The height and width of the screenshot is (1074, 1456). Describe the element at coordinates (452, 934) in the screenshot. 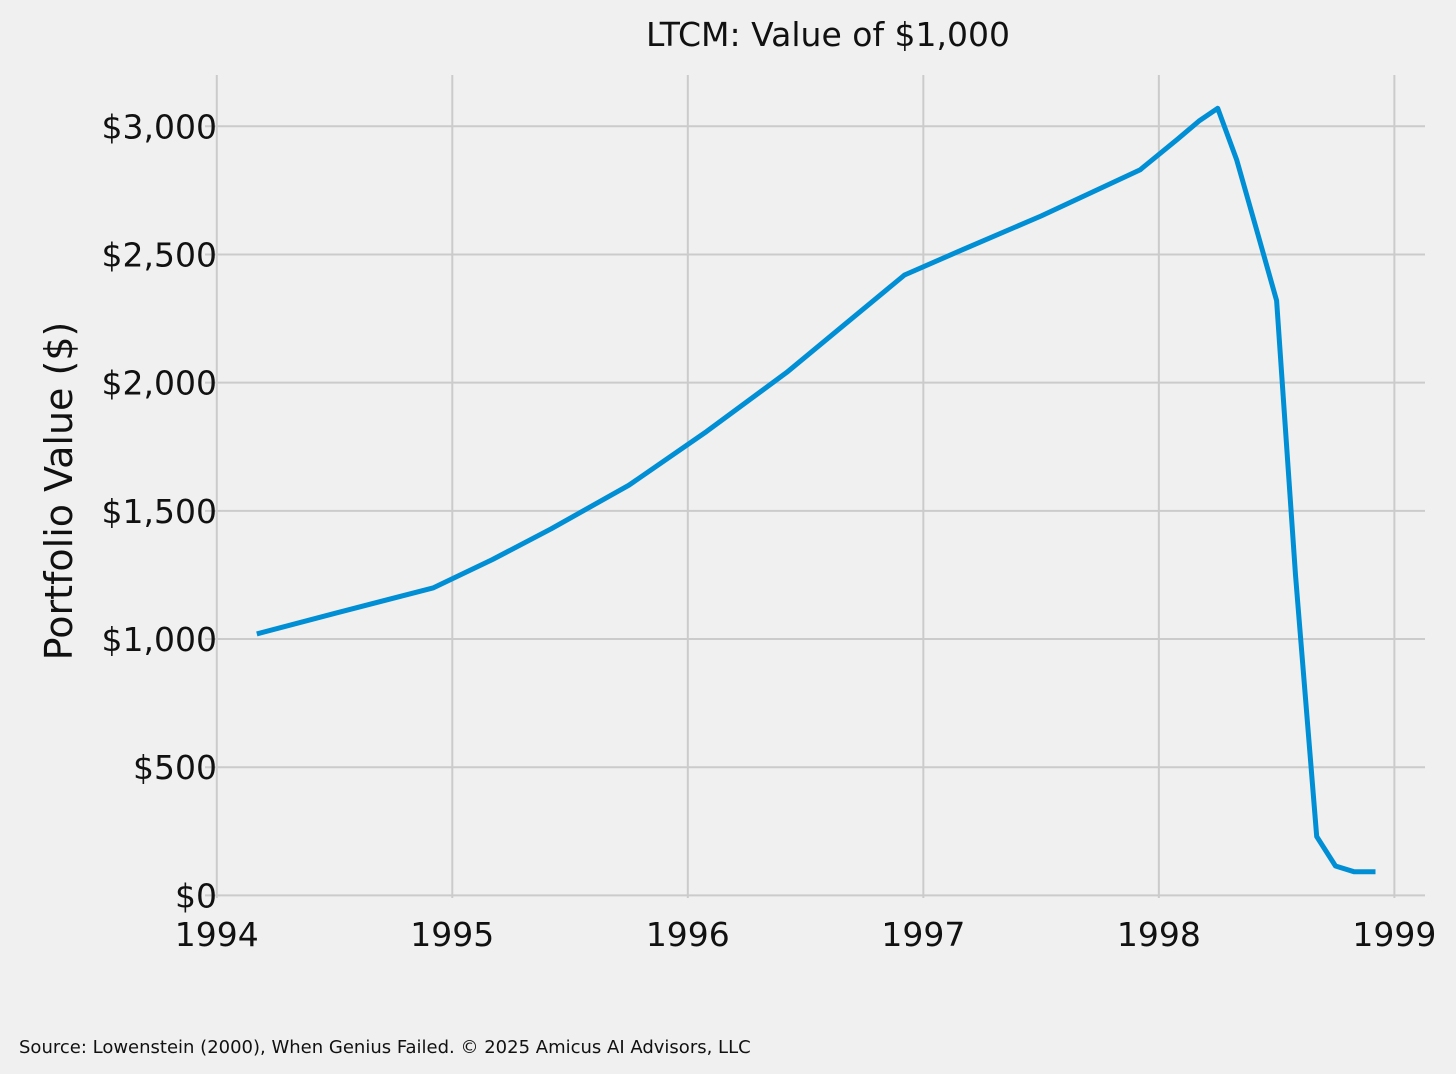

I see `x-tick-label: 1995` at that location.